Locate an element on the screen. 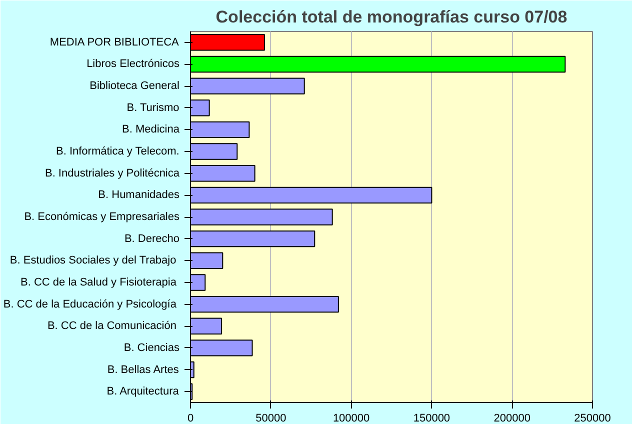 This screenshot has height=424, width=632. y-tick-label: B. Industriales y Politécnica is located at coordinates (112, 173).